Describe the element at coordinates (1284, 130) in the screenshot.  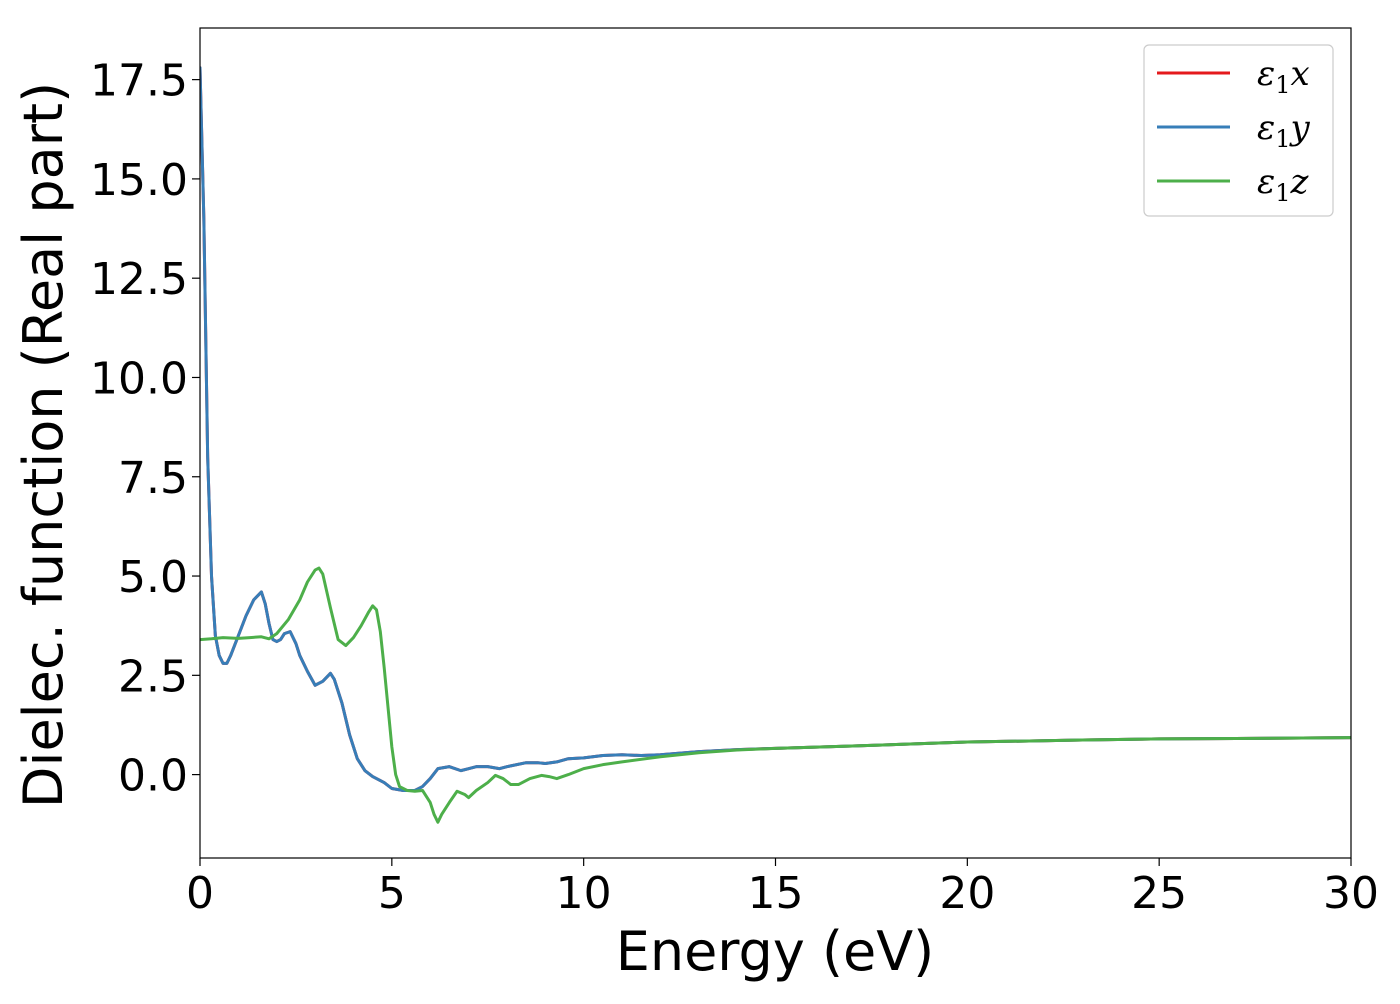
I see `legend-label-y: ε1y` at that location.